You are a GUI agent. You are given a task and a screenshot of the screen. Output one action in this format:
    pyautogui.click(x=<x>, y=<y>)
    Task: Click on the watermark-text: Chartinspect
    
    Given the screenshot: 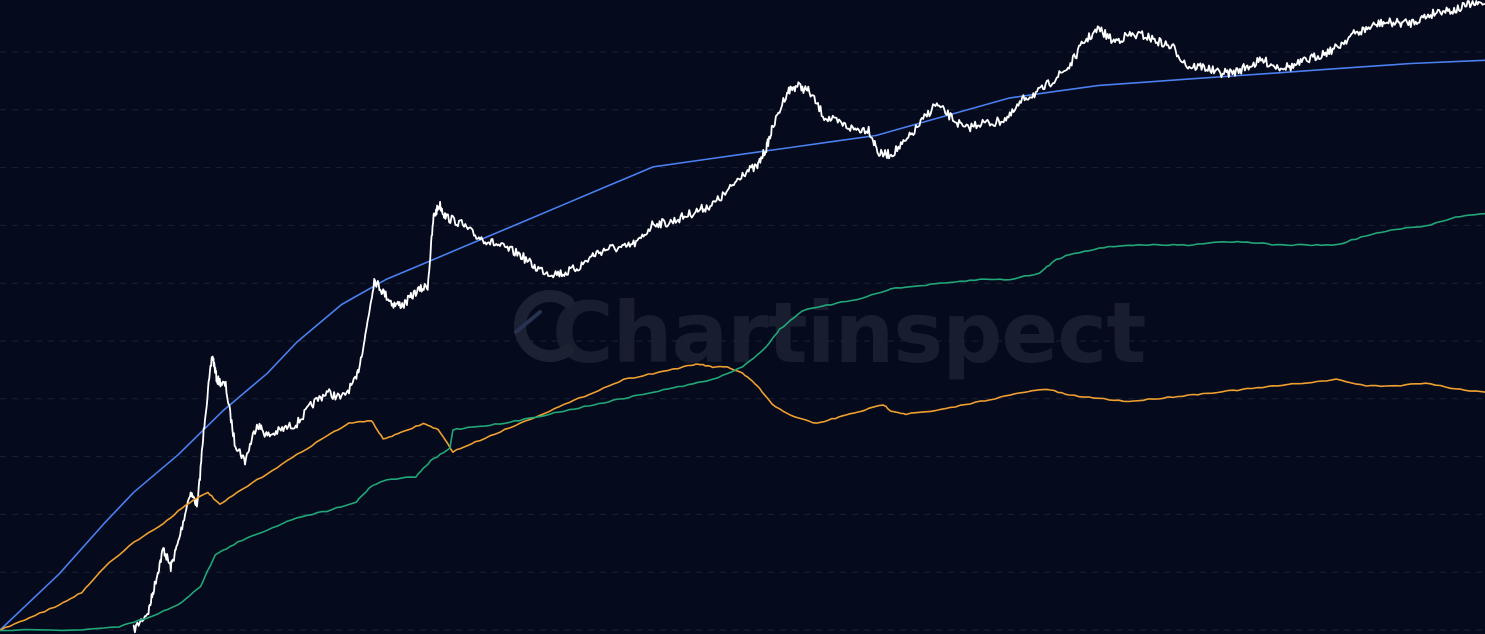 What is the action you would take?
    pyautogui.click(x=848, y=333)
    